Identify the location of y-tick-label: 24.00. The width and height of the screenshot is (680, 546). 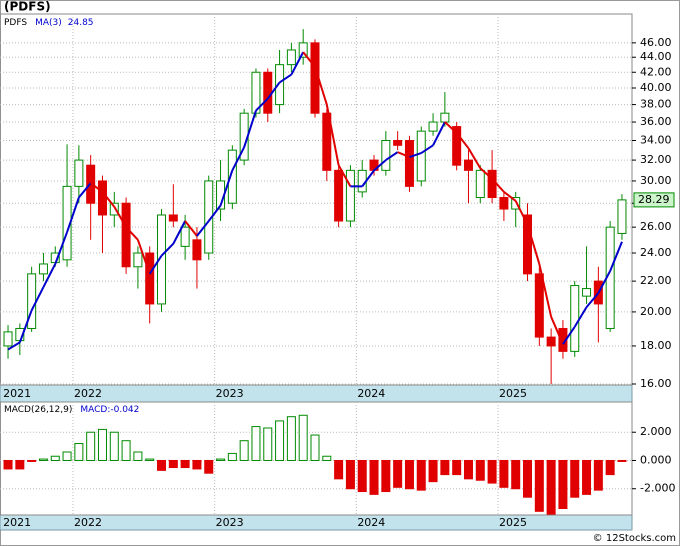
(656, 252).